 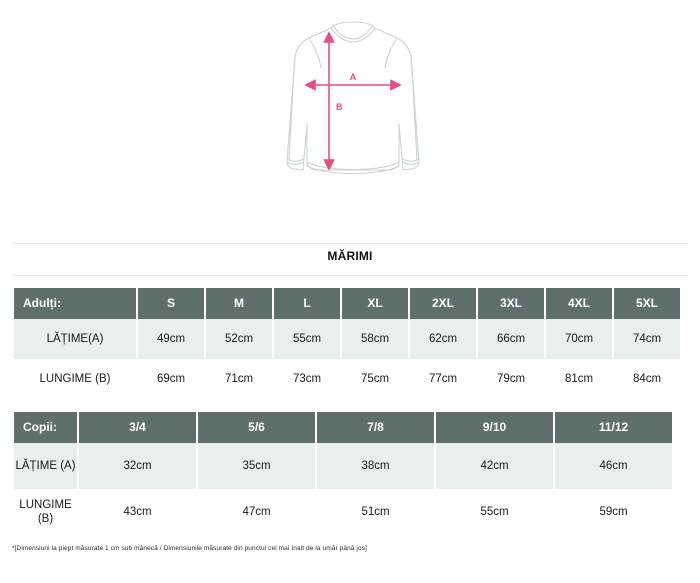 I want to click on adults-length-l: 73cm, so click(x=307, y=379).